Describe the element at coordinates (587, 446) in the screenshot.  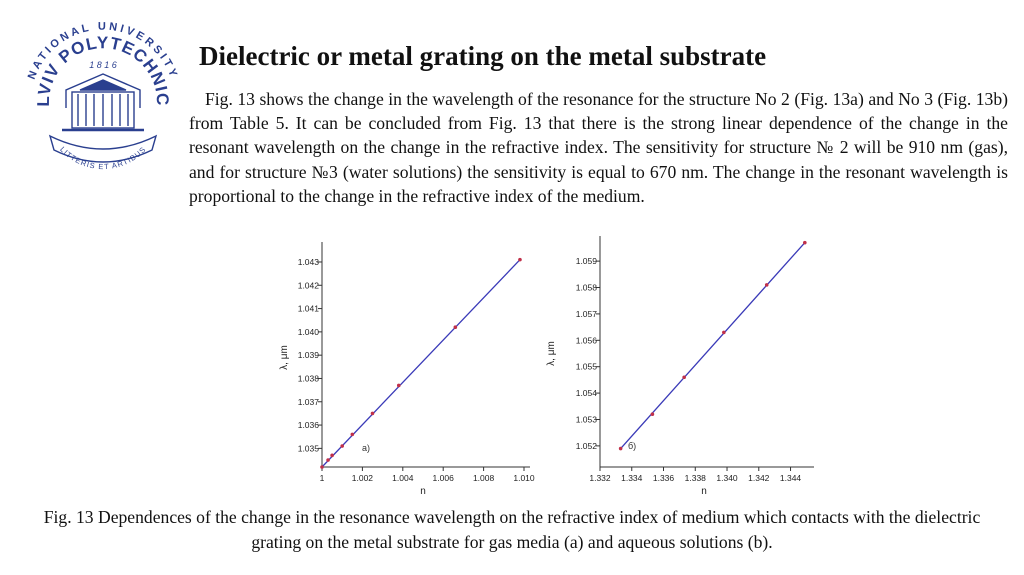
I see `y-tick-label: 1.052` at that location.